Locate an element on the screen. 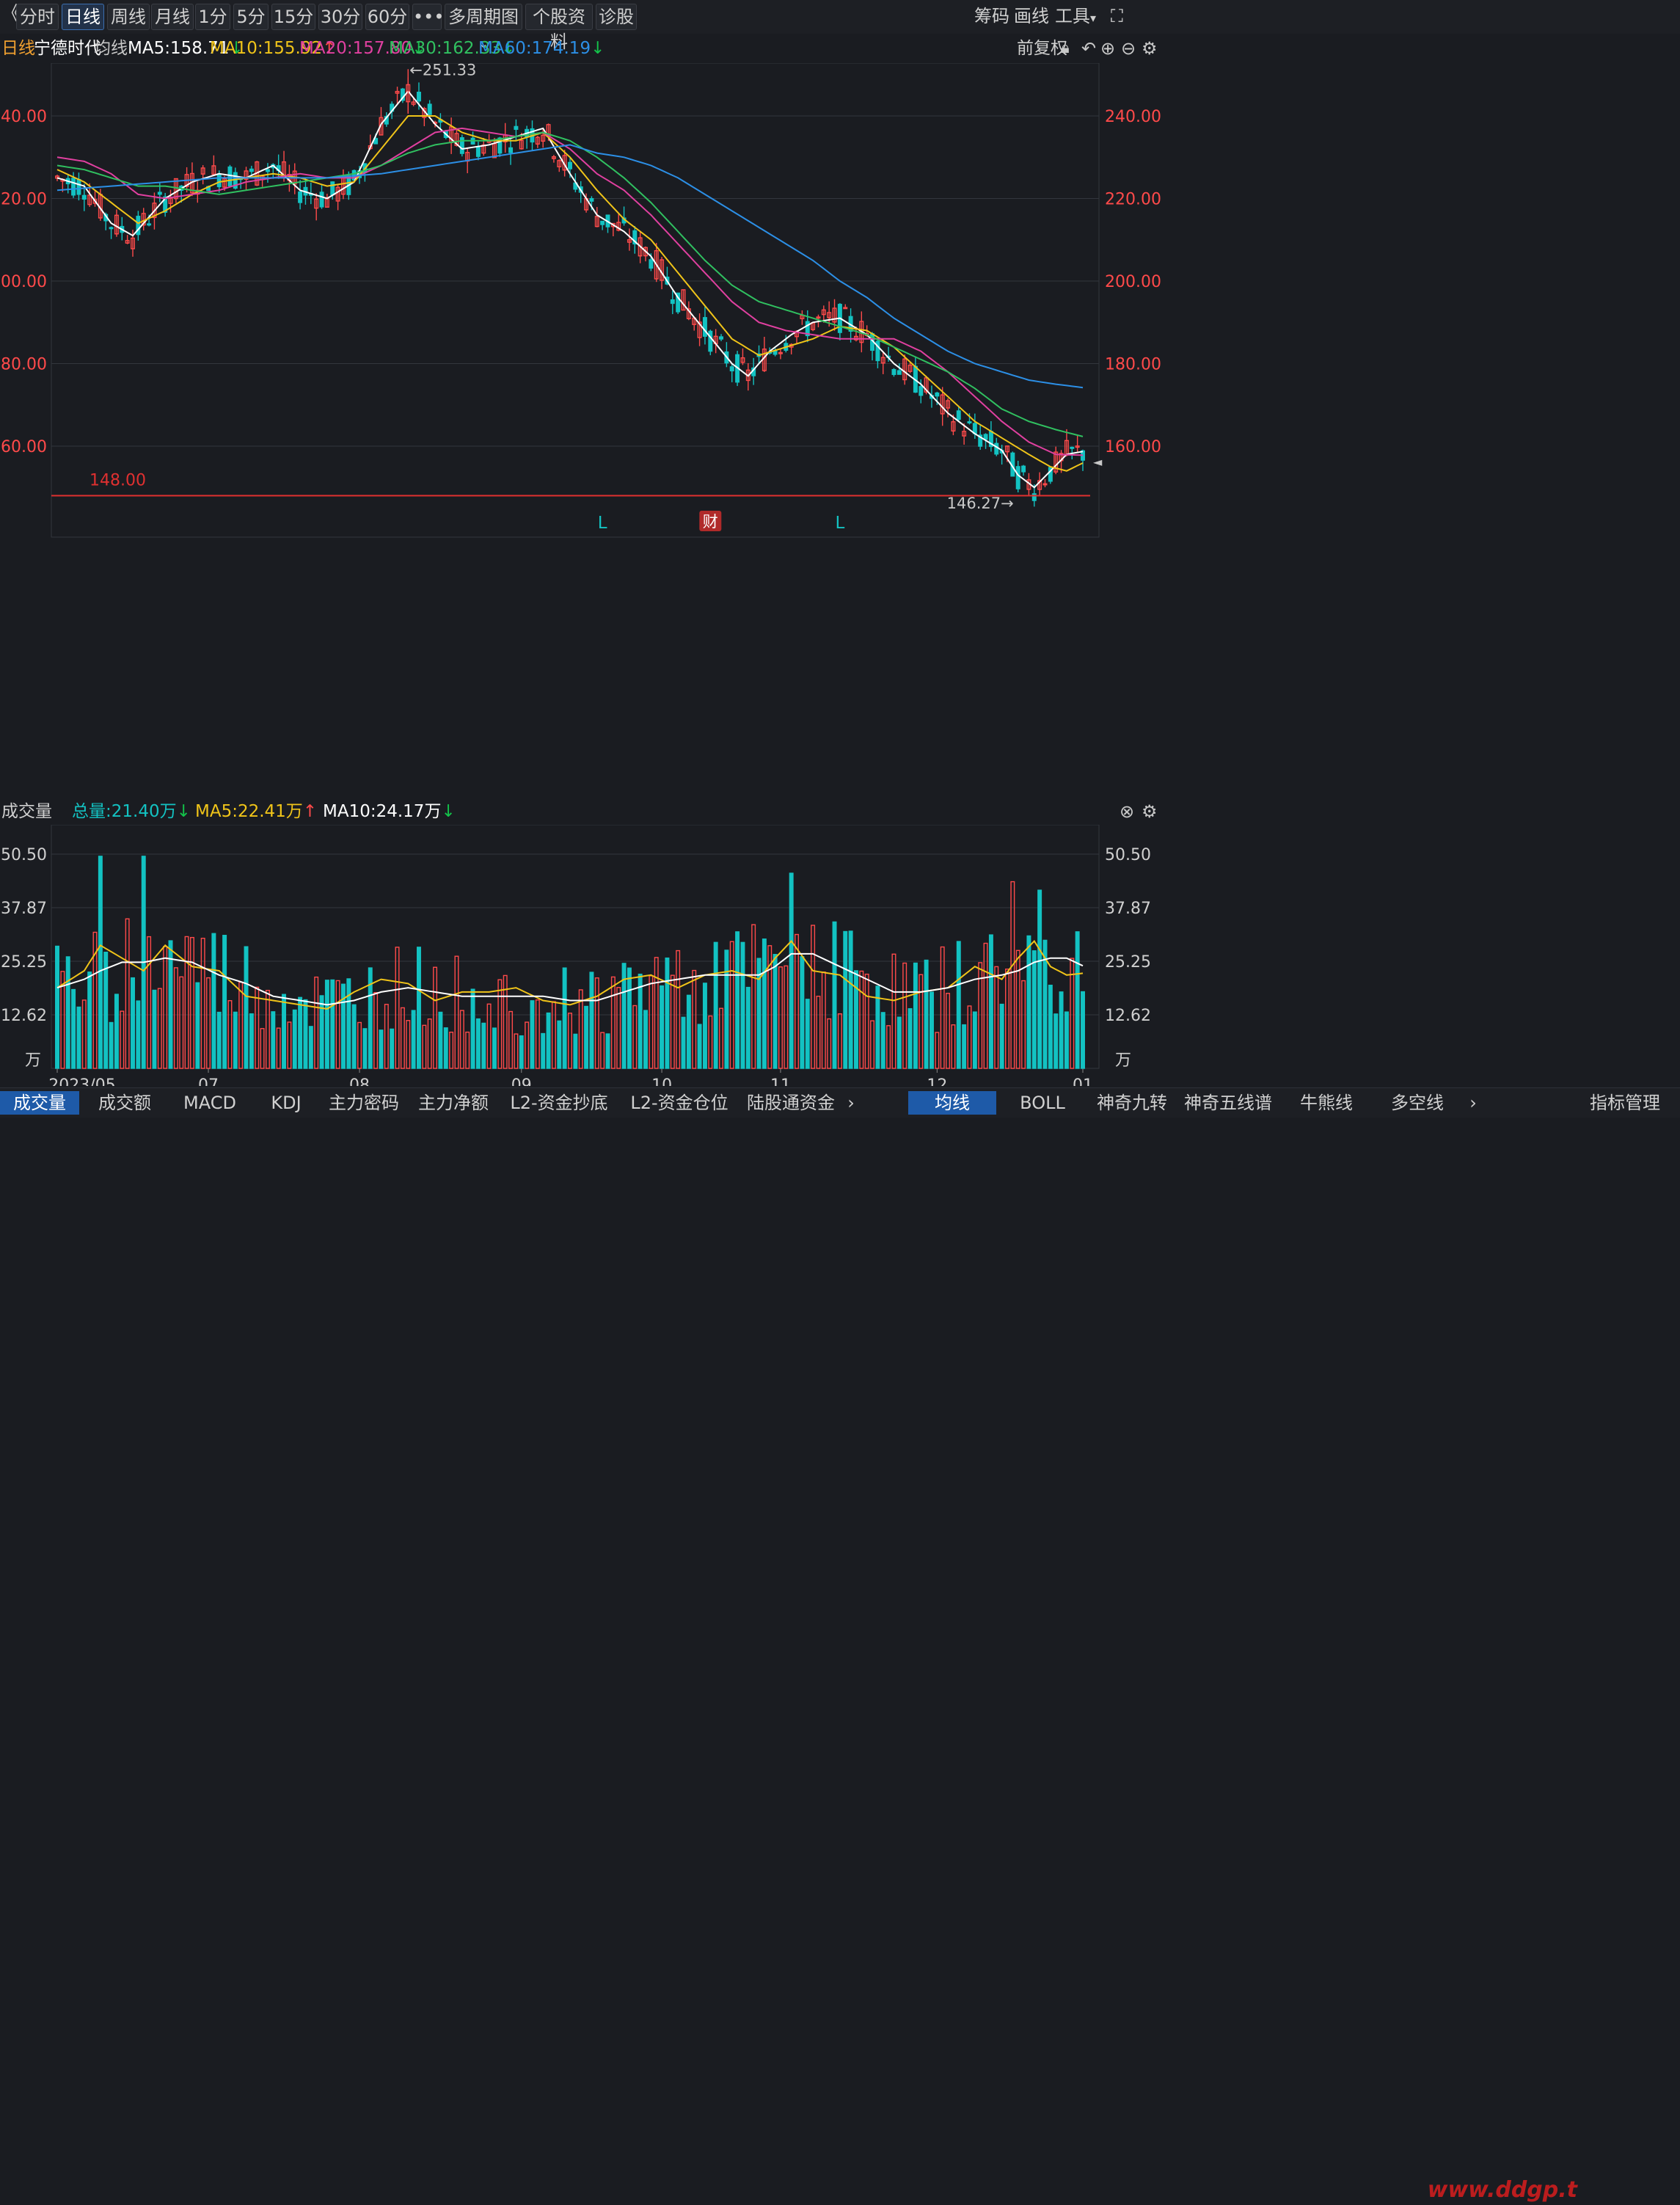  chevron-down-icon: ⌄ is located at coordinates (483, 44).